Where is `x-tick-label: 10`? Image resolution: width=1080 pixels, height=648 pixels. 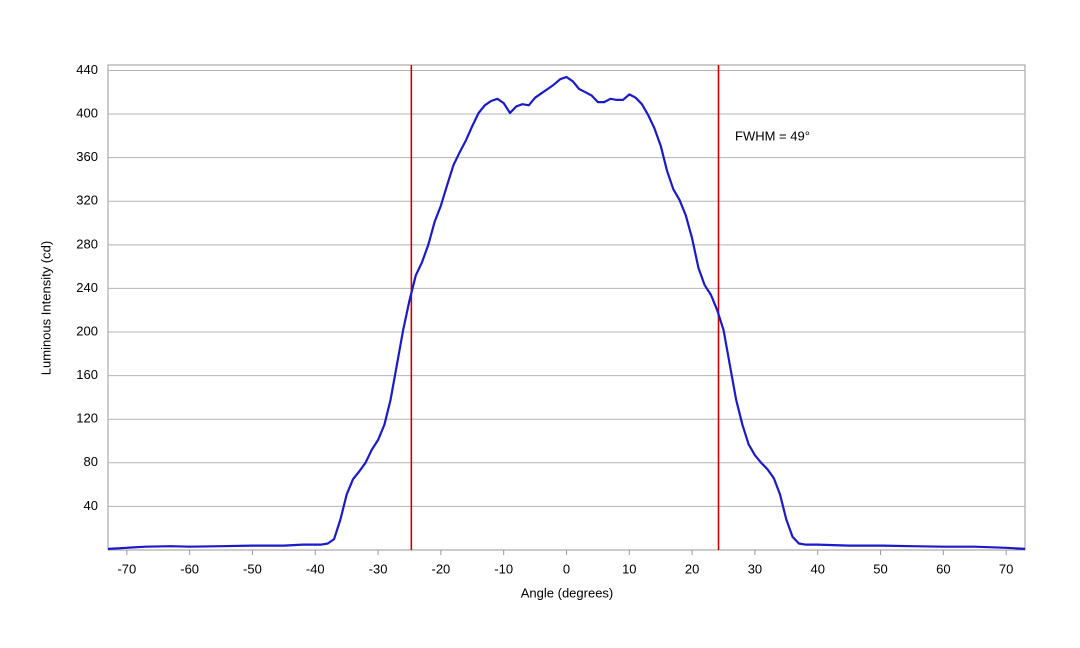
x-tick-label: 10 is located at coordinates (629, 568).